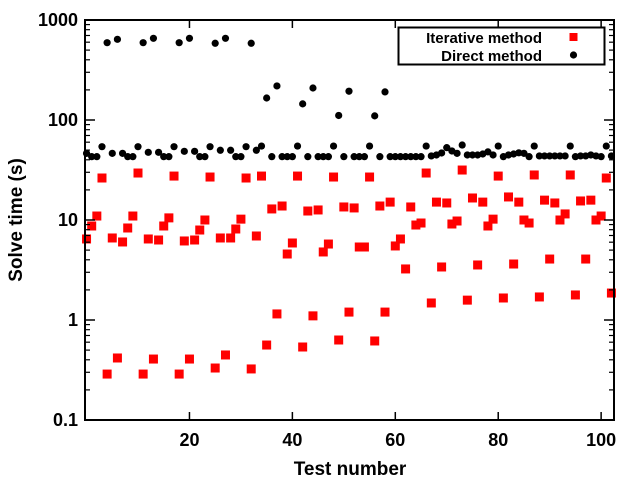  What do you see at coordinates (484, 38) in the screenshot?
I see `legend-label-iterative: Iterative method` at bounding box center [484, 38].